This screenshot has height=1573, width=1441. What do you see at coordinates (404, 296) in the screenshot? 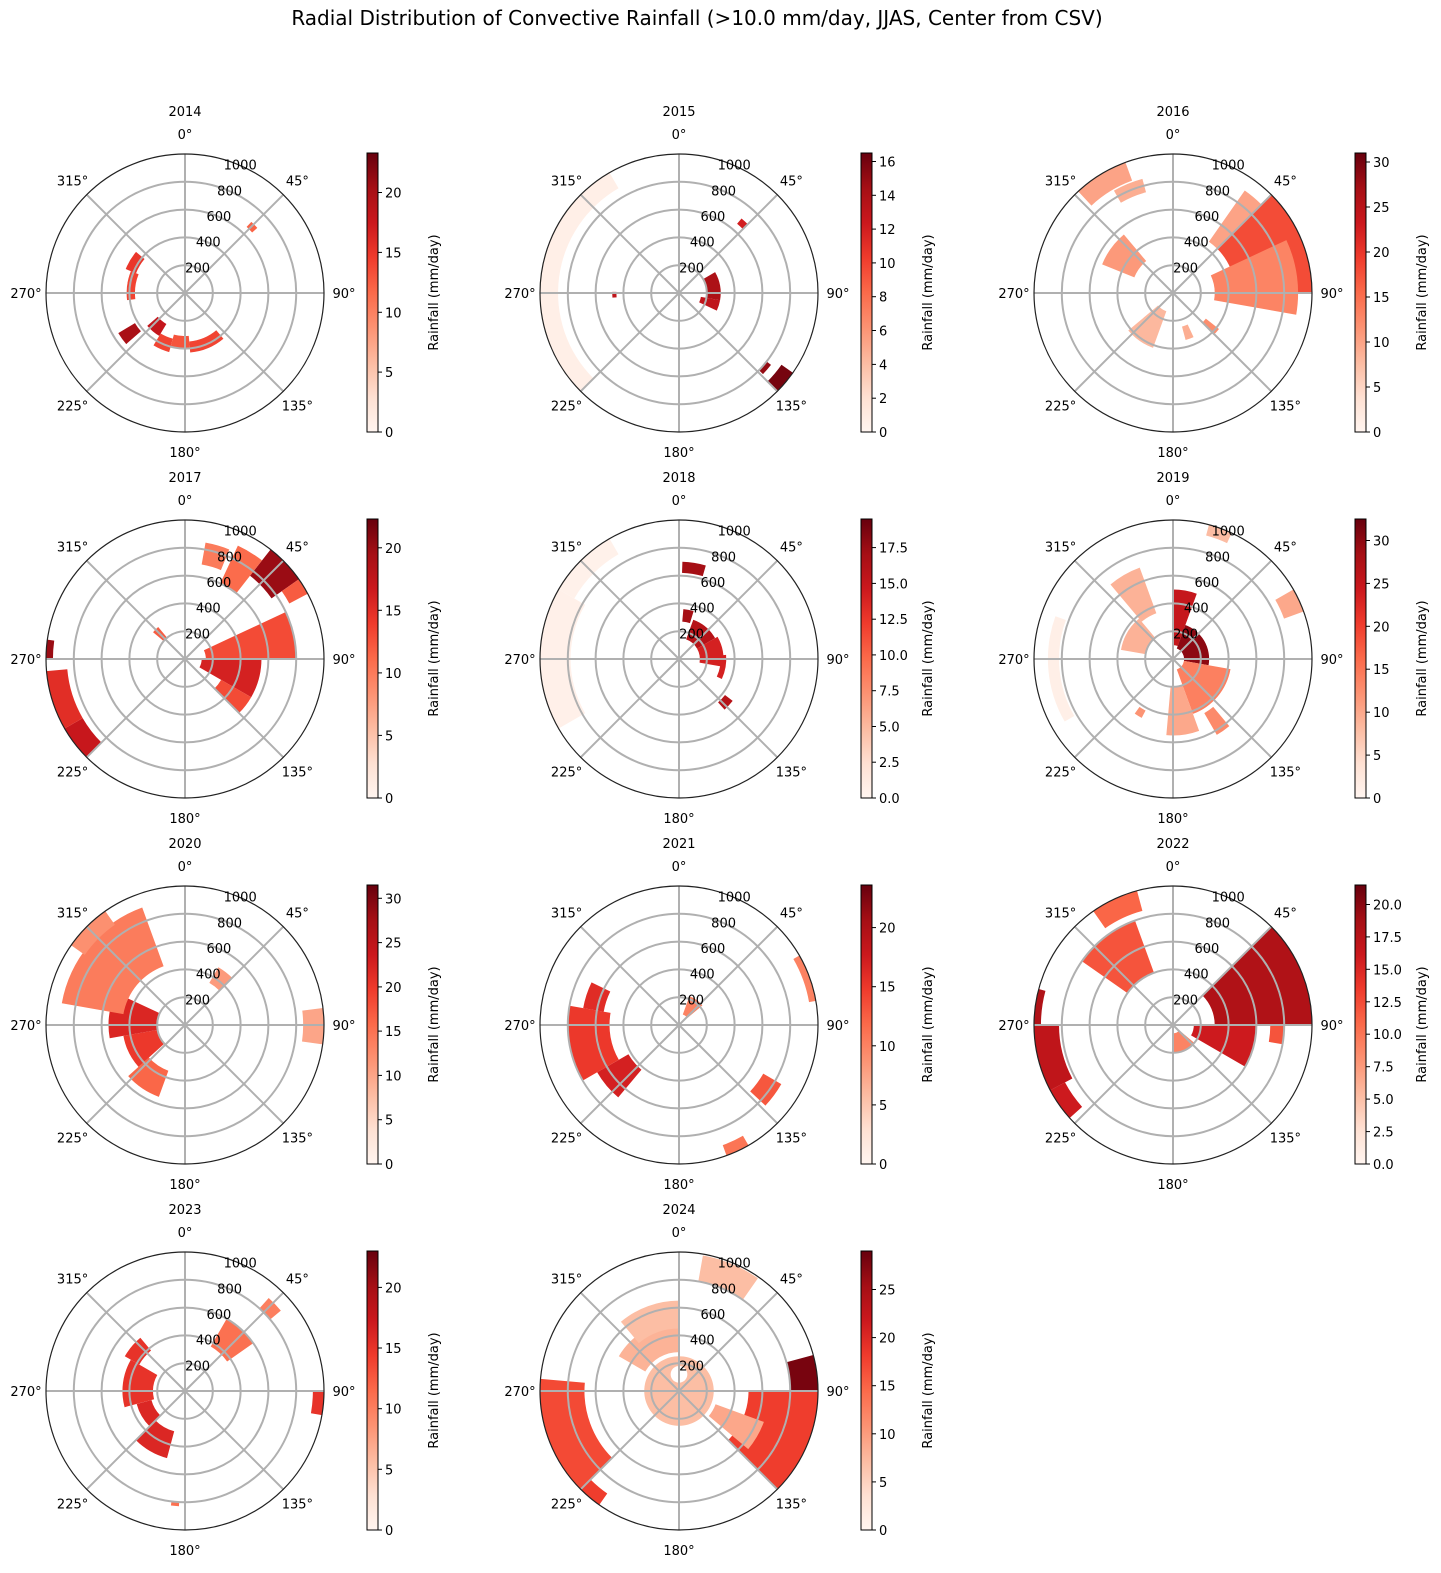
I see `colorbar: 0 5 10 15 20 Rainfall (mm/day)` at bounding box center [404, 296].